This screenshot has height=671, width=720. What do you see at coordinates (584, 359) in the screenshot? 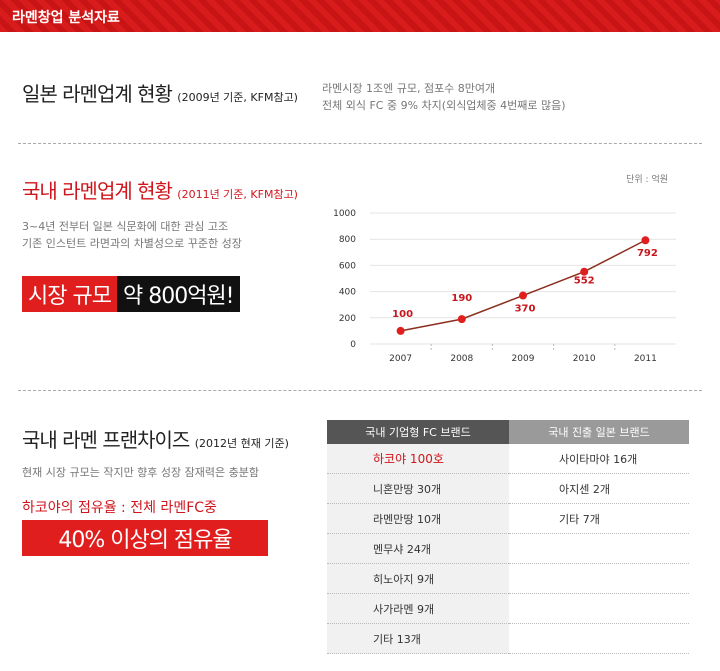
I see `x-tick-label: 2010` at bounding box center [584, 359].